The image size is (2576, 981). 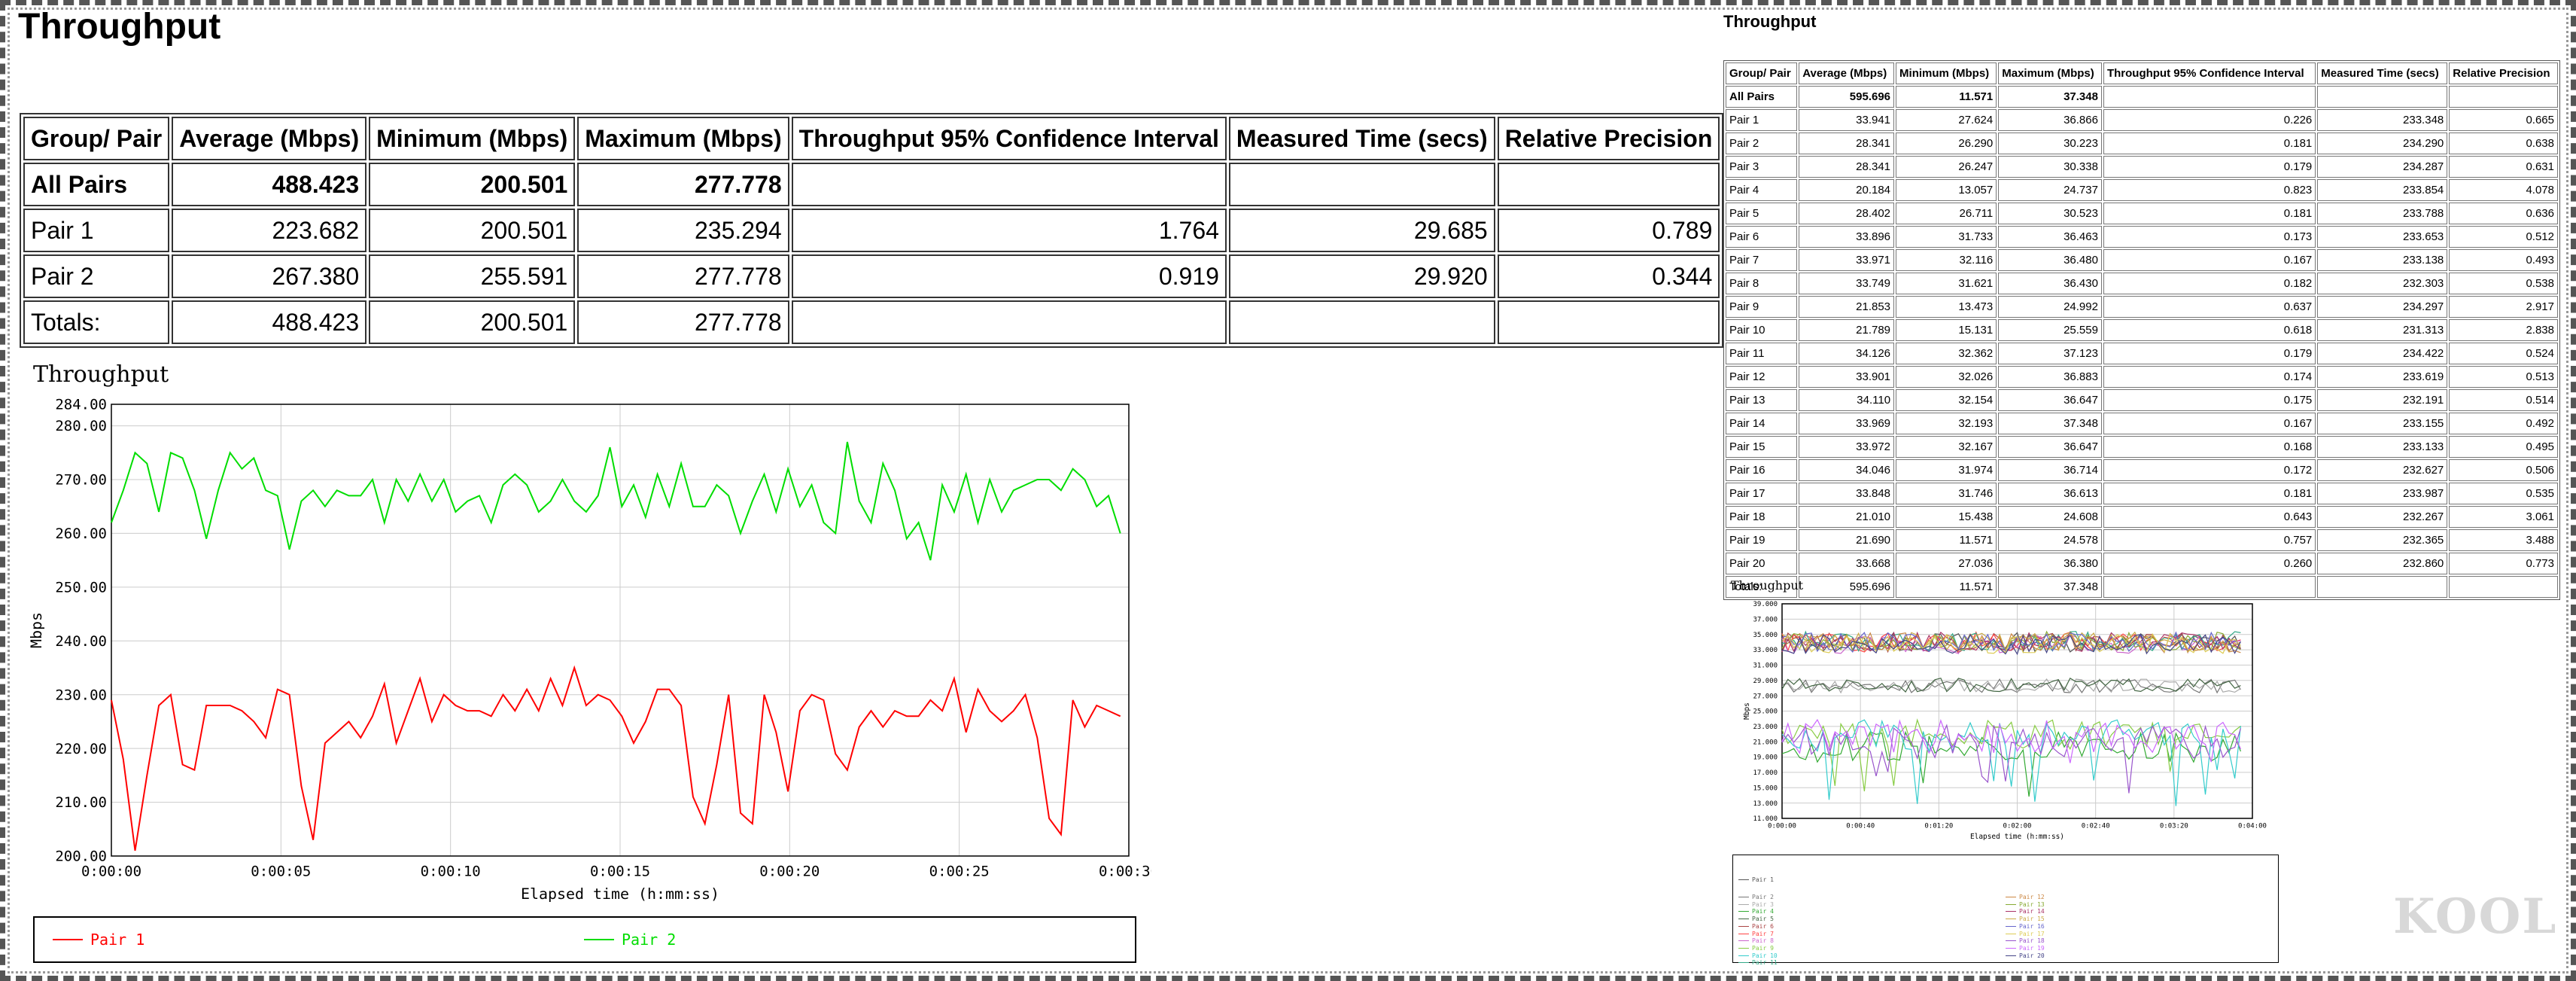 What do you see at coordinates (2209, 307) in the screenshot?
I see `cell-confidence: 0.637` at bounding box center [2209, 307].